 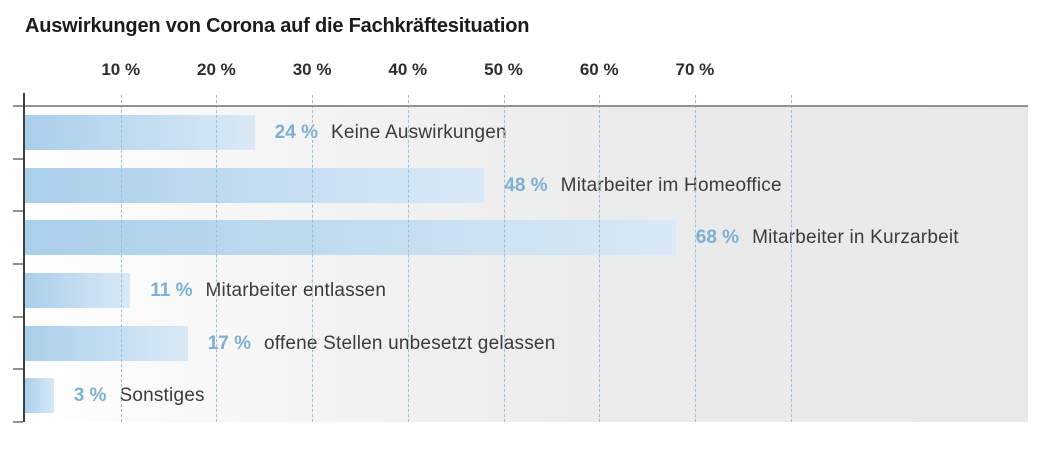 I want to click on y-axis-line, so click(x=24, y=257).